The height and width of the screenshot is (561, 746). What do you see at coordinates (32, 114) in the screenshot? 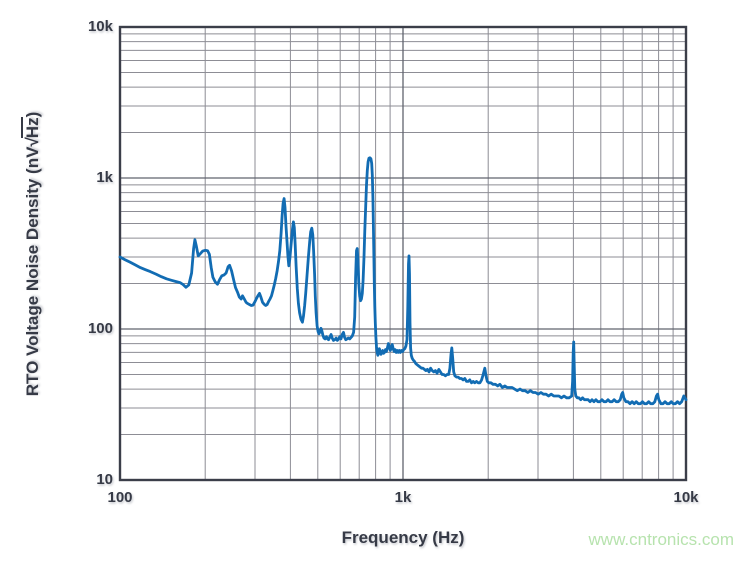
I see `y-axis-title-suffix: )` at bounding box center [32, 114].